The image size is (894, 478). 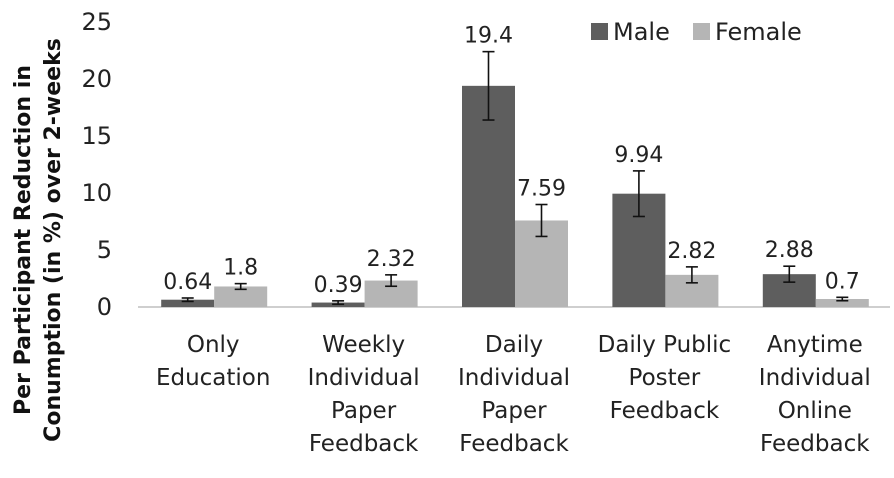 What do you see at coordinates (514, 345) in the screenshot?
I see `category-label-line: Daily` at bounding box center [514, 345].